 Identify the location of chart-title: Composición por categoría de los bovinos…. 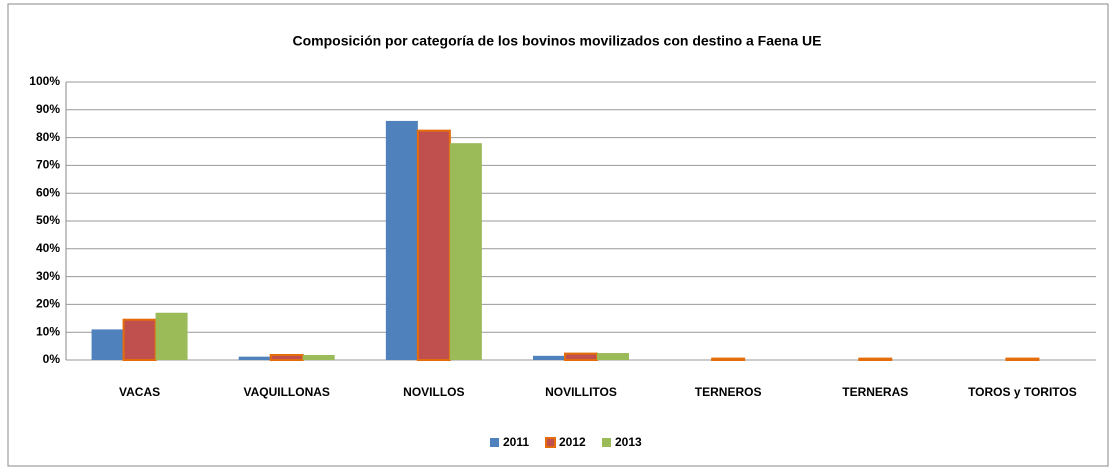
(557, 41).